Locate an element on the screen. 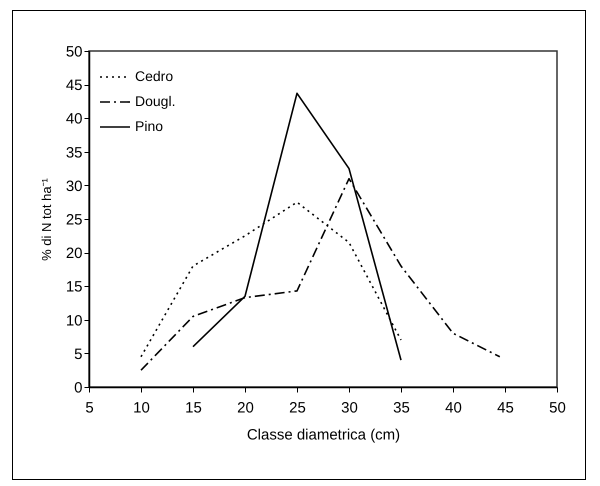 Image resolution: width=600 pixels, height=486 pixels. x-tick-label: 20 is located at coordinates (245, 408).